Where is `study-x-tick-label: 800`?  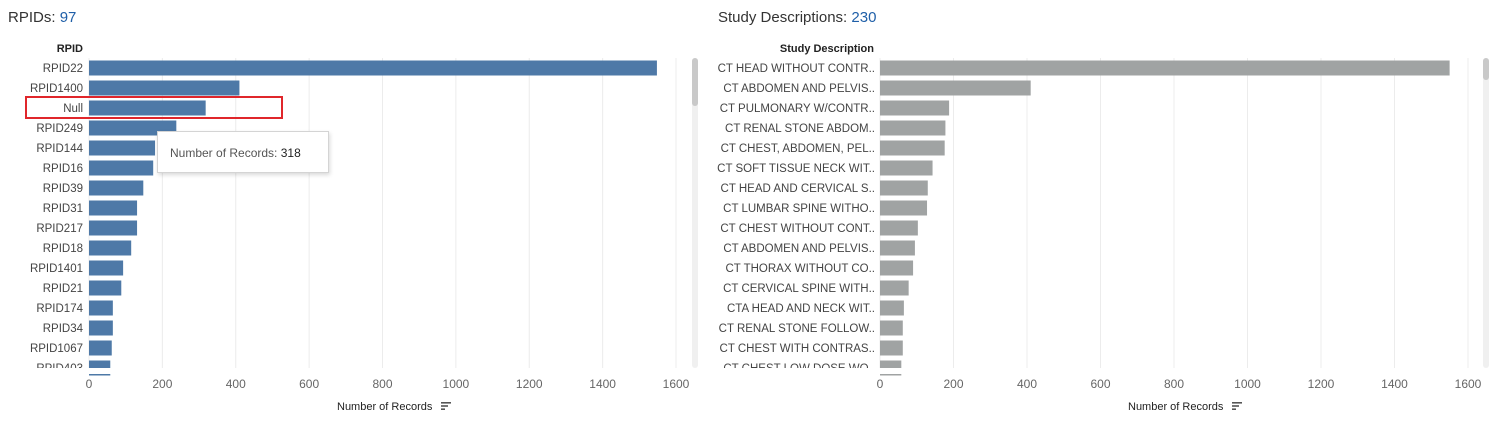
study-x-tick-label: 800 is located at coordinates (1174, 384).